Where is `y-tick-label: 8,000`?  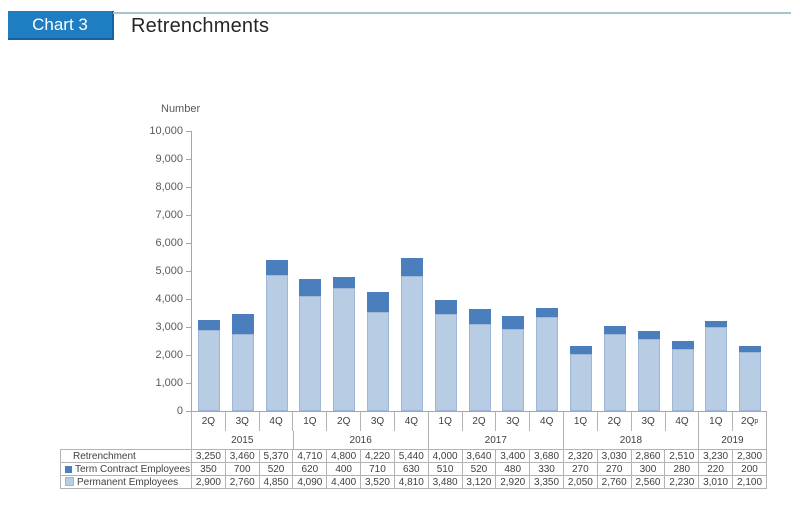 y-tick-label: 8,000 is located at coordinates (169, 186).